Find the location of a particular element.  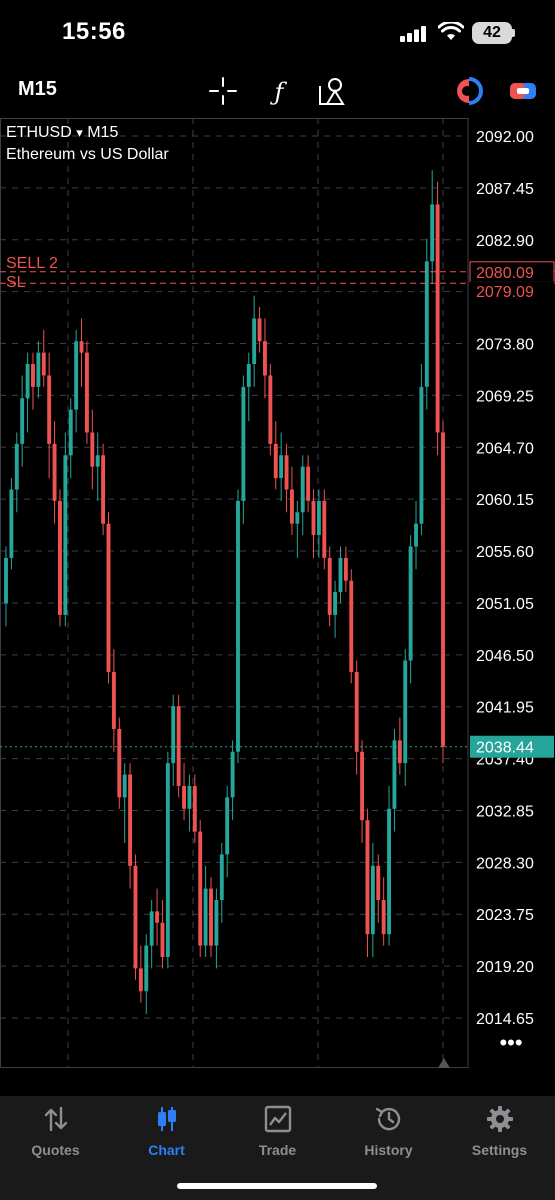

y-tick-label: 2082.90 is located at coordinates (505, 241).